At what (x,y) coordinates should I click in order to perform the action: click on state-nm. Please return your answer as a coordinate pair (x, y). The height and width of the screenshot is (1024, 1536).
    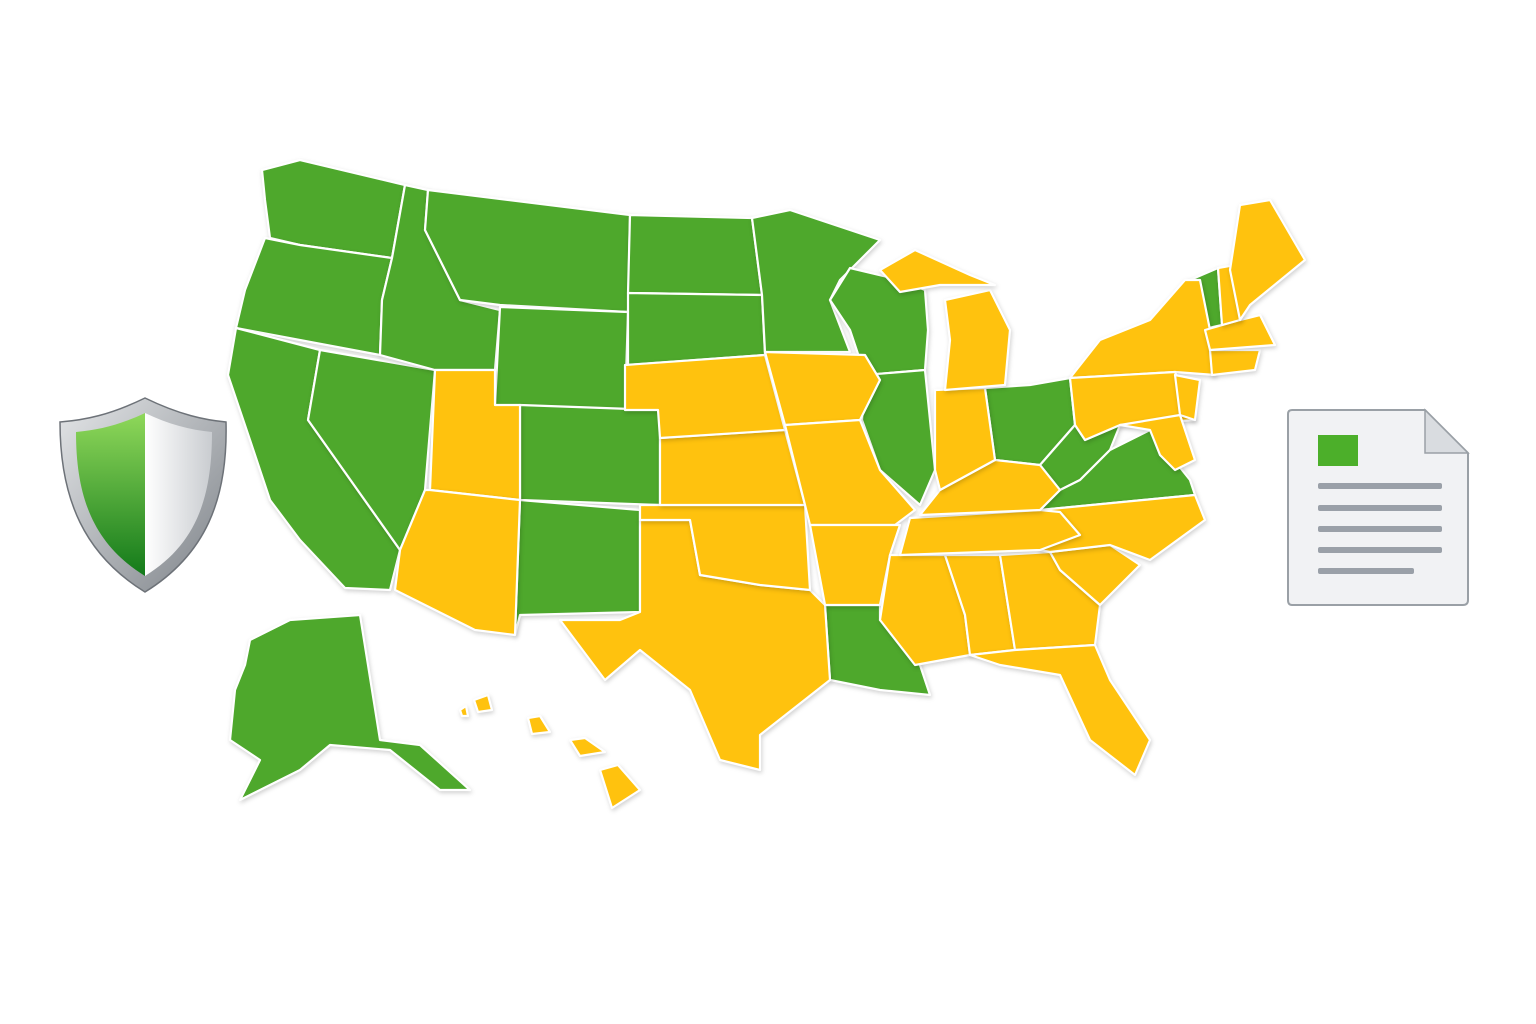
    Looking at the image, I should click on (577, 567).